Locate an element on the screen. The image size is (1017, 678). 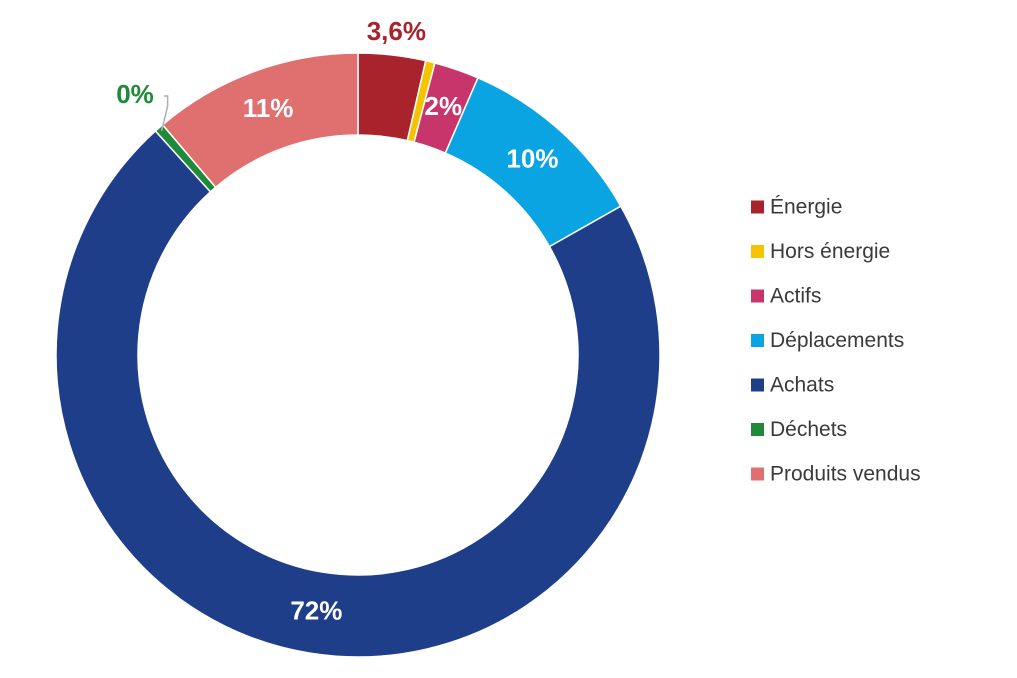
slice-produits-vendus is located at coordinates (260, 120).